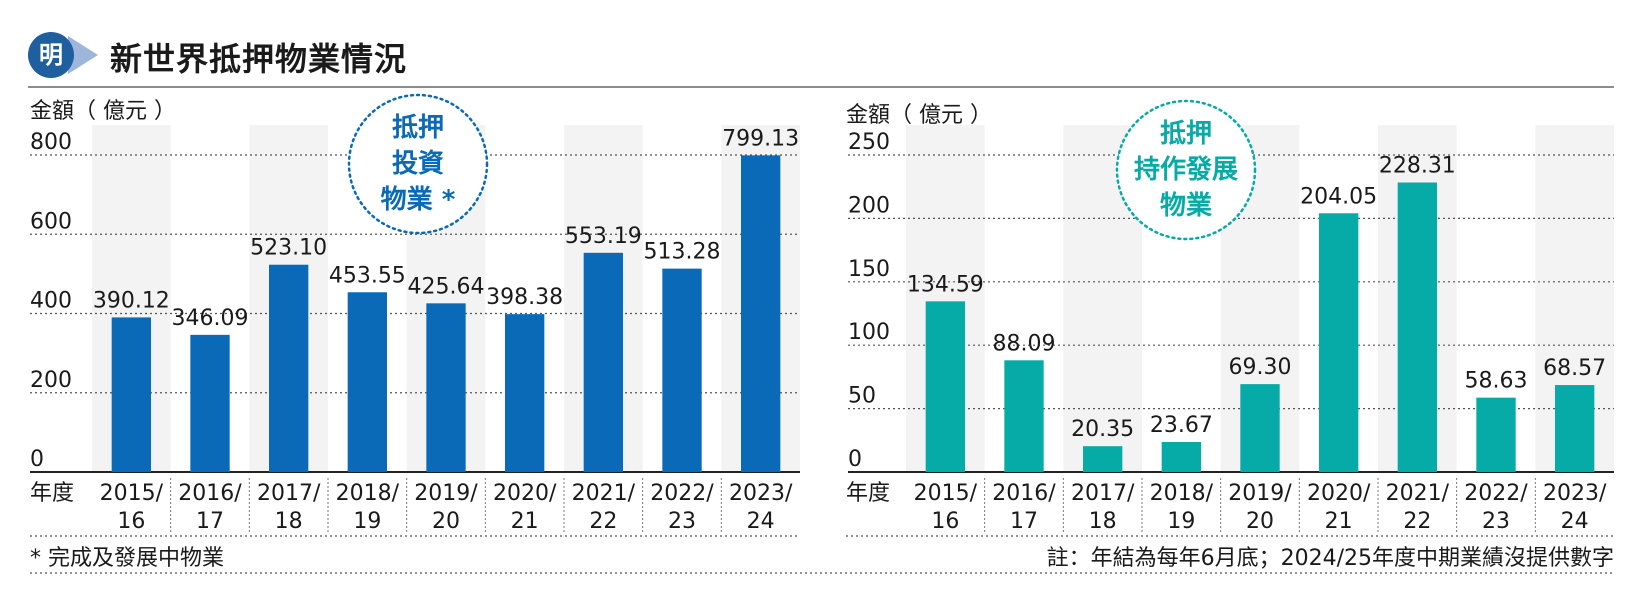 The image size is (1642, 602). What do you see at coordinates (1260, 521) in the screenshot?
I see `chart2-x-tick-label: 20` at bounding box center [1260, 521].